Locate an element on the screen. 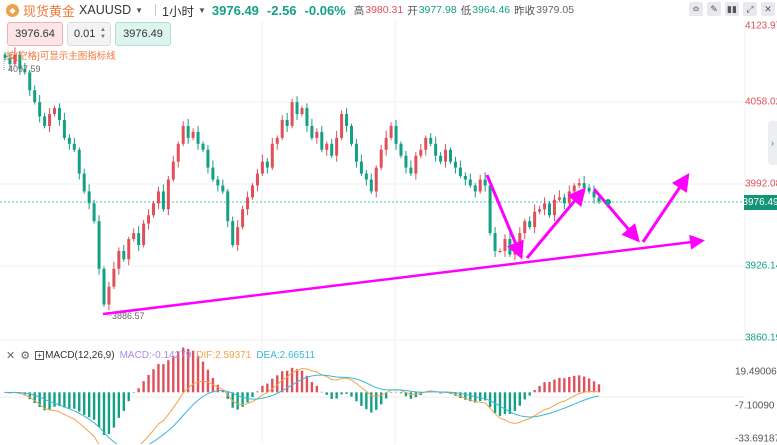  price-axis-label: 3992.08 is located at coordinates (761, 184).